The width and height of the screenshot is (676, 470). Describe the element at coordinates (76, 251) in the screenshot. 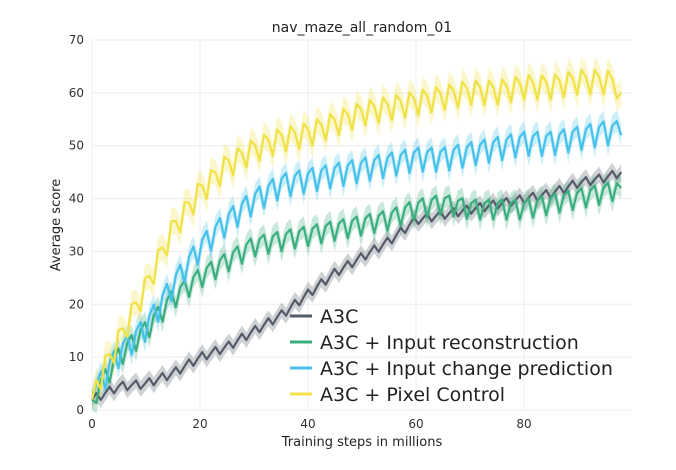

I see `y-tick-label: 30` at that location.